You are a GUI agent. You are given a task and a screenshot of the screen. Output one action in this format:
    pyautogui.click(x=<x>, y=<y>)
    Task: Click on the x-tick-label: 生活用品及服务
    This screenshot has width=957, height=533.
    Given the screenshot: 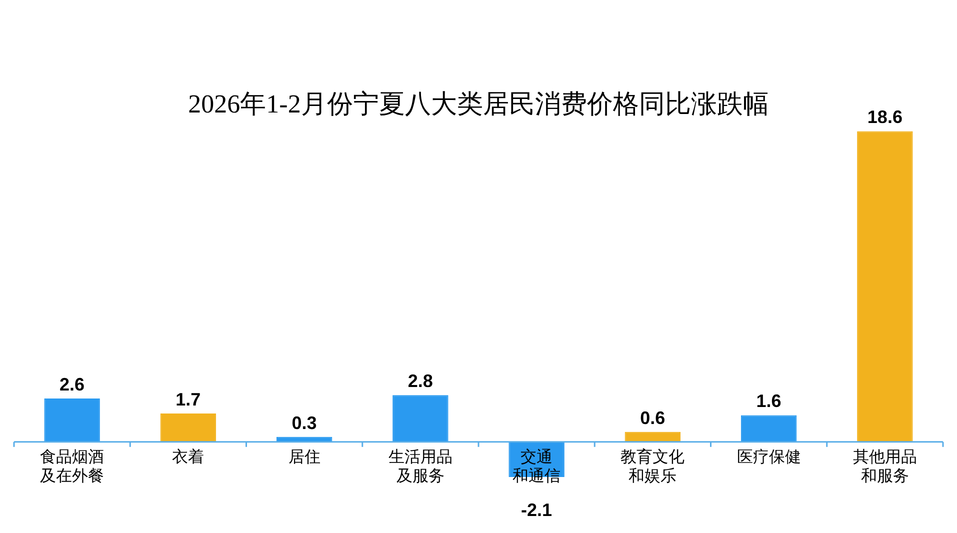 What is the action you would take?
    pyautogui.click(x=420, y=466)
    